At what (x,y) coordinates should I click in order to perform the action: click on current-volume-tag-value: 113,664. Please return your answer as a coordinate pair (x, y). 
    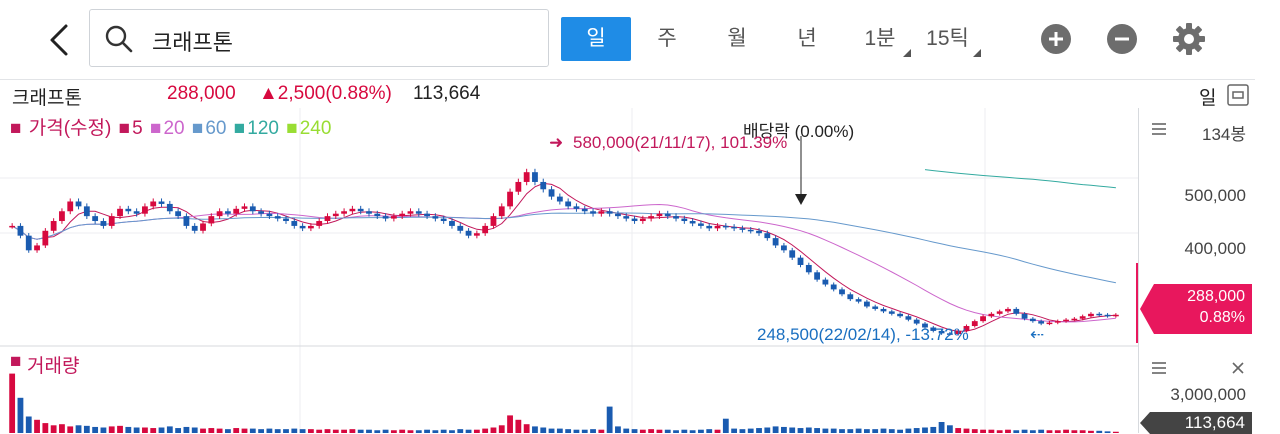
    Looking at the image, I should click on (1214, 422).